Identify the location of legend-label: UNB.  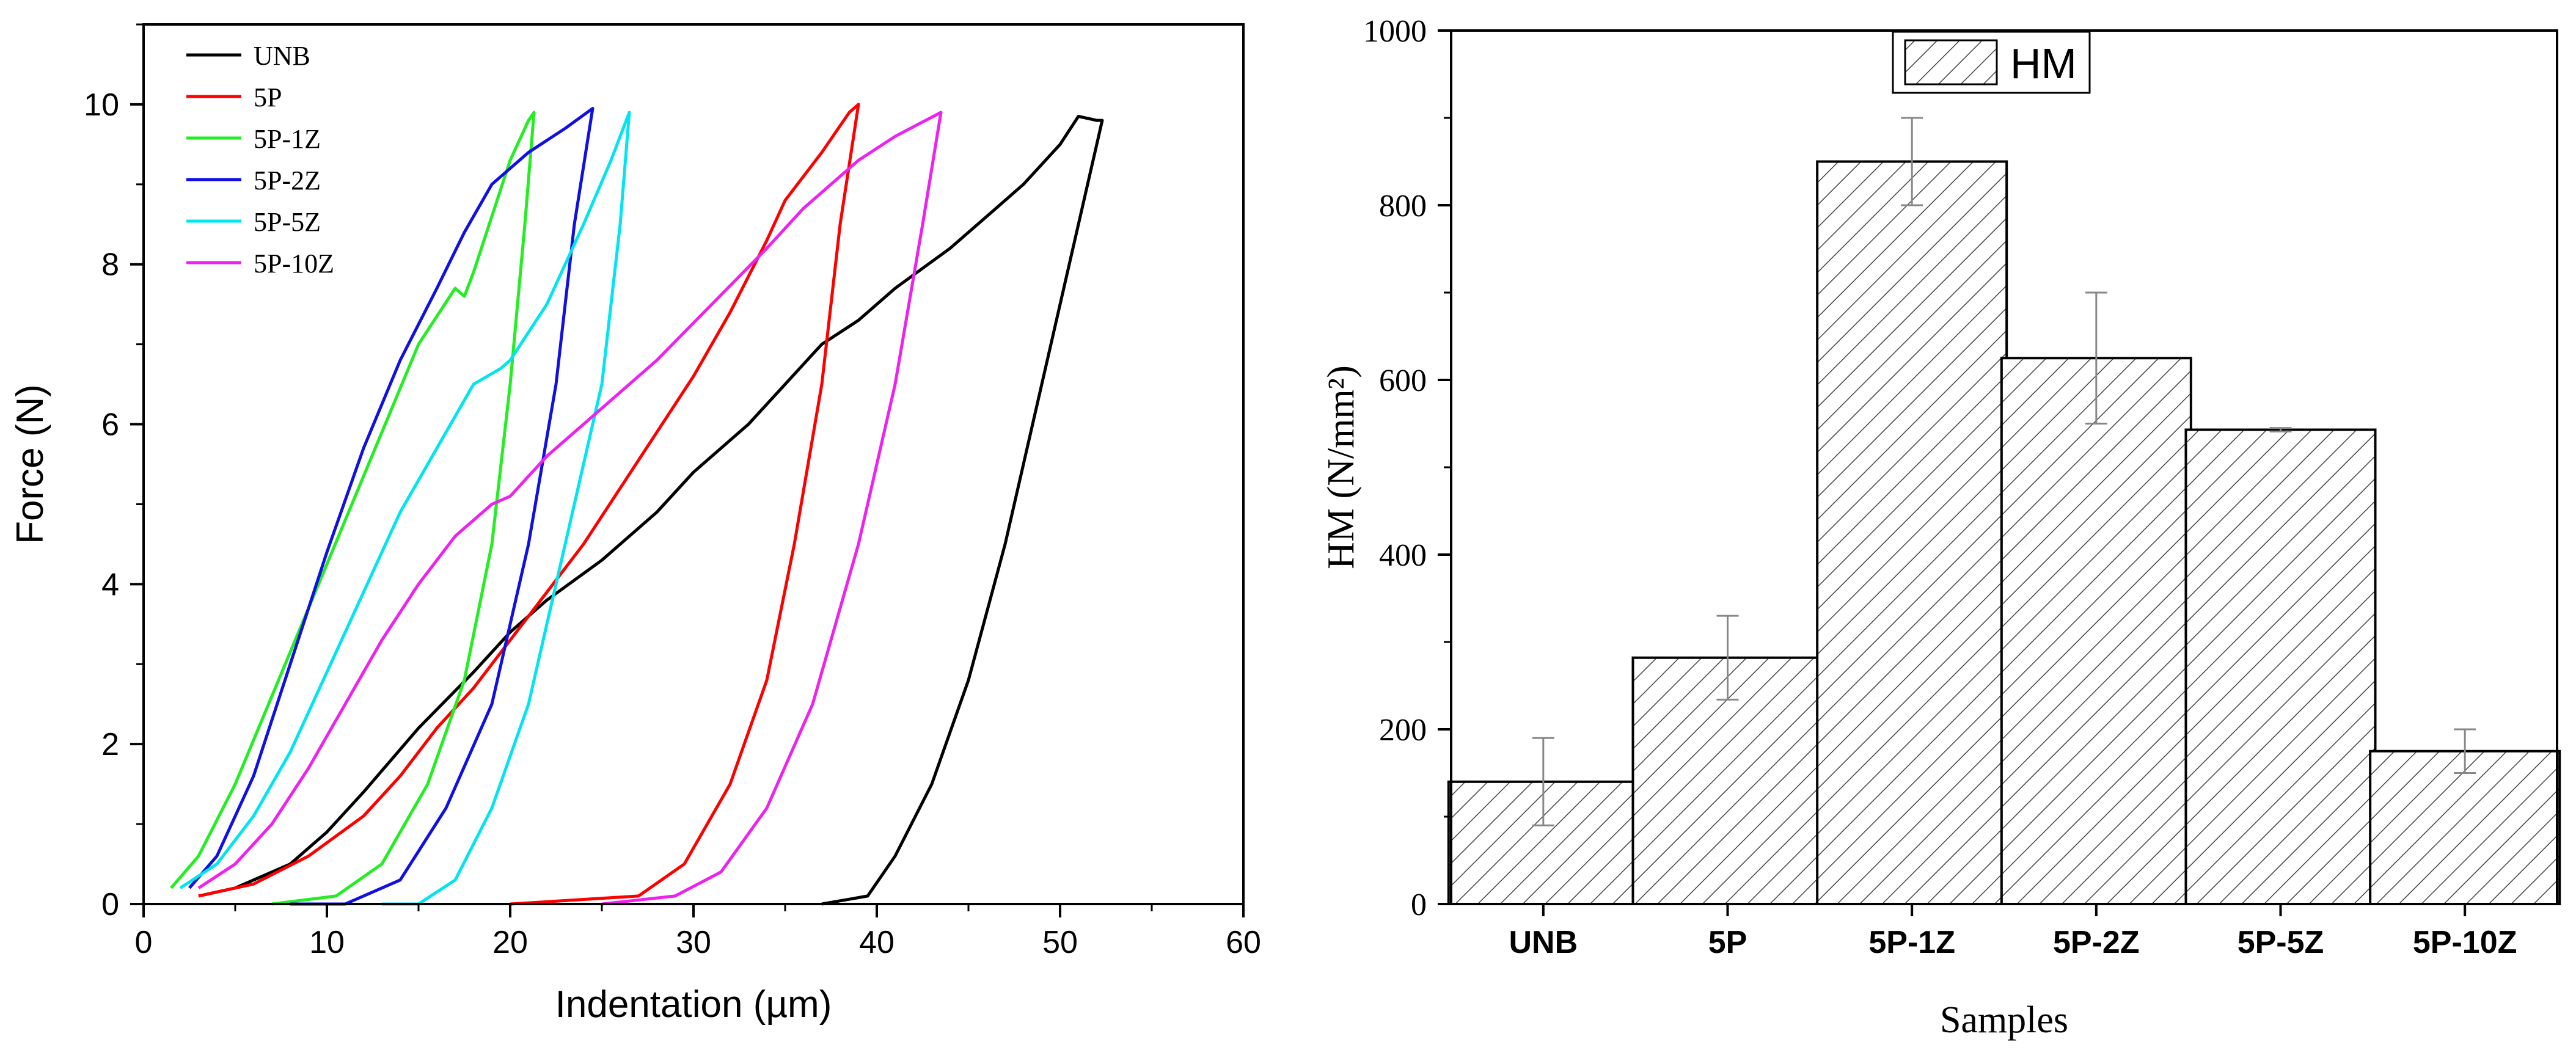
(282, 56).